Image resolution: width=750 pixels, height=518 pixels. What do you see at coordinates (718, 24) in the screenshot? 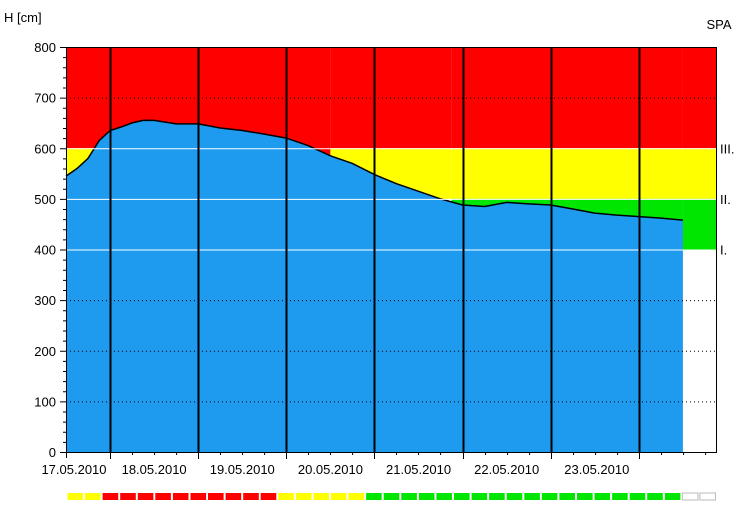
I see `station-label: SPA` at bounding box center [718, 24].